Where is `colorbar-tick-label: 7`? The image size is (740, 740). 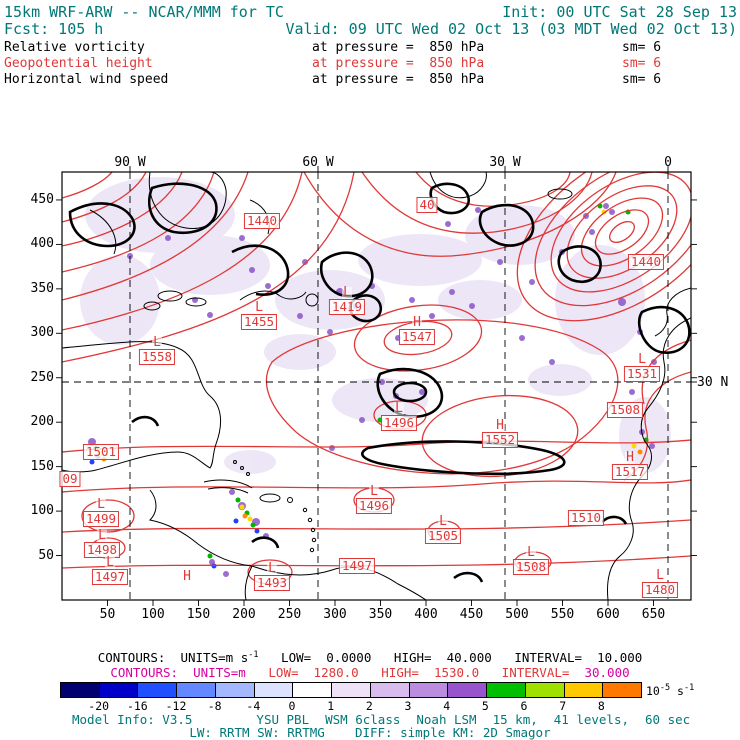
colorbar-tick-label: 7 is located at coordinates (563, 706).